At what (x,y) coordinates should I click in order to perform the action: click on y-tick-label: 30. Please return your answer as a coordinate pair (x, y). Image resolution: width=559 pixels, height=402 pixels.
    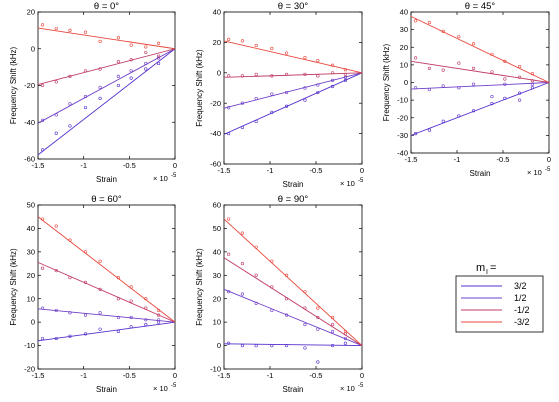
    Looking at the image, I should click on (404, 29).